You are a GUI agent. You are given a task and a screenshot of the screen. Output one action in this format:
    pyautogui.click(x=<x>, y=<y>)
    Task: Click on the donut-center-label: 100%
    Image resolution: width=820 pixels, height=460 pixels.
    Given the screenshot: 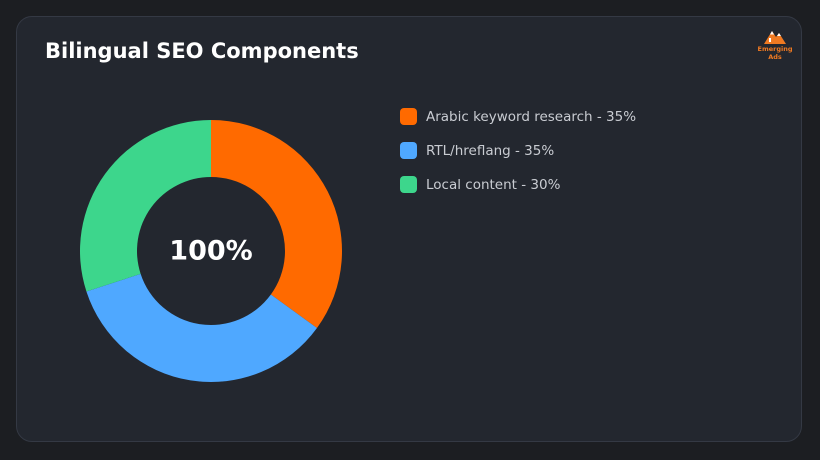 What is the action you would take?
    pyautogui.click(x=210, y=251)
    